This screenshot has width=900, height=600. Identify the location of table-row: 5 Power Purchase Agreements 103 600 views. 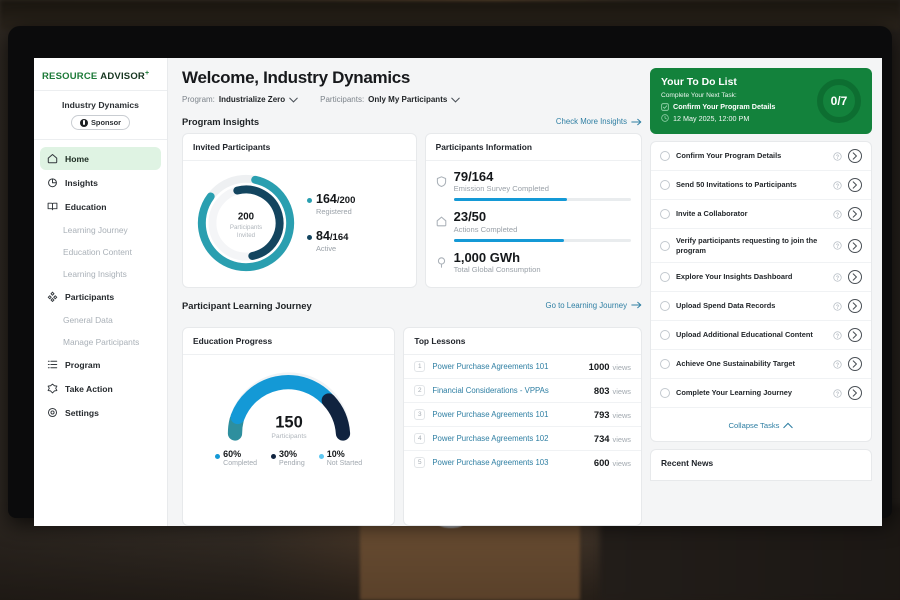
(522, 462).